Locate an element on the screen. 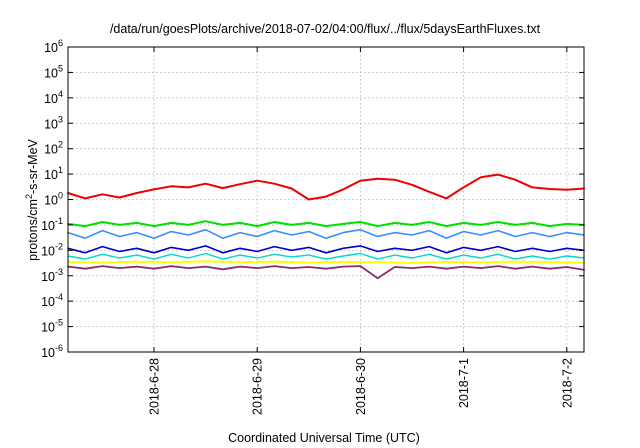 This screenshot has height=448, width=640. y-tick-label: 10⁻³ is located at coordinates (52, 275).